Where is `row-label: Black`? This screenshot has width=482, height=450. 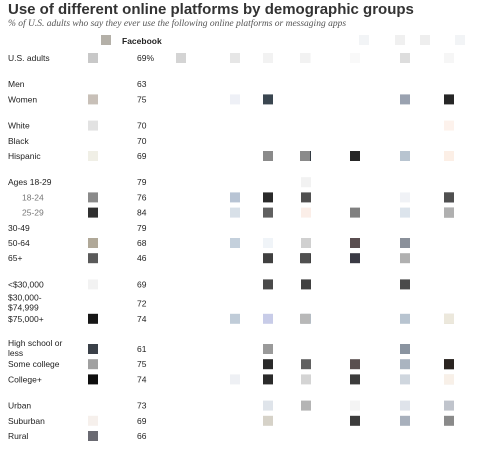
row-label: Black is located at coordinates (19, 141).